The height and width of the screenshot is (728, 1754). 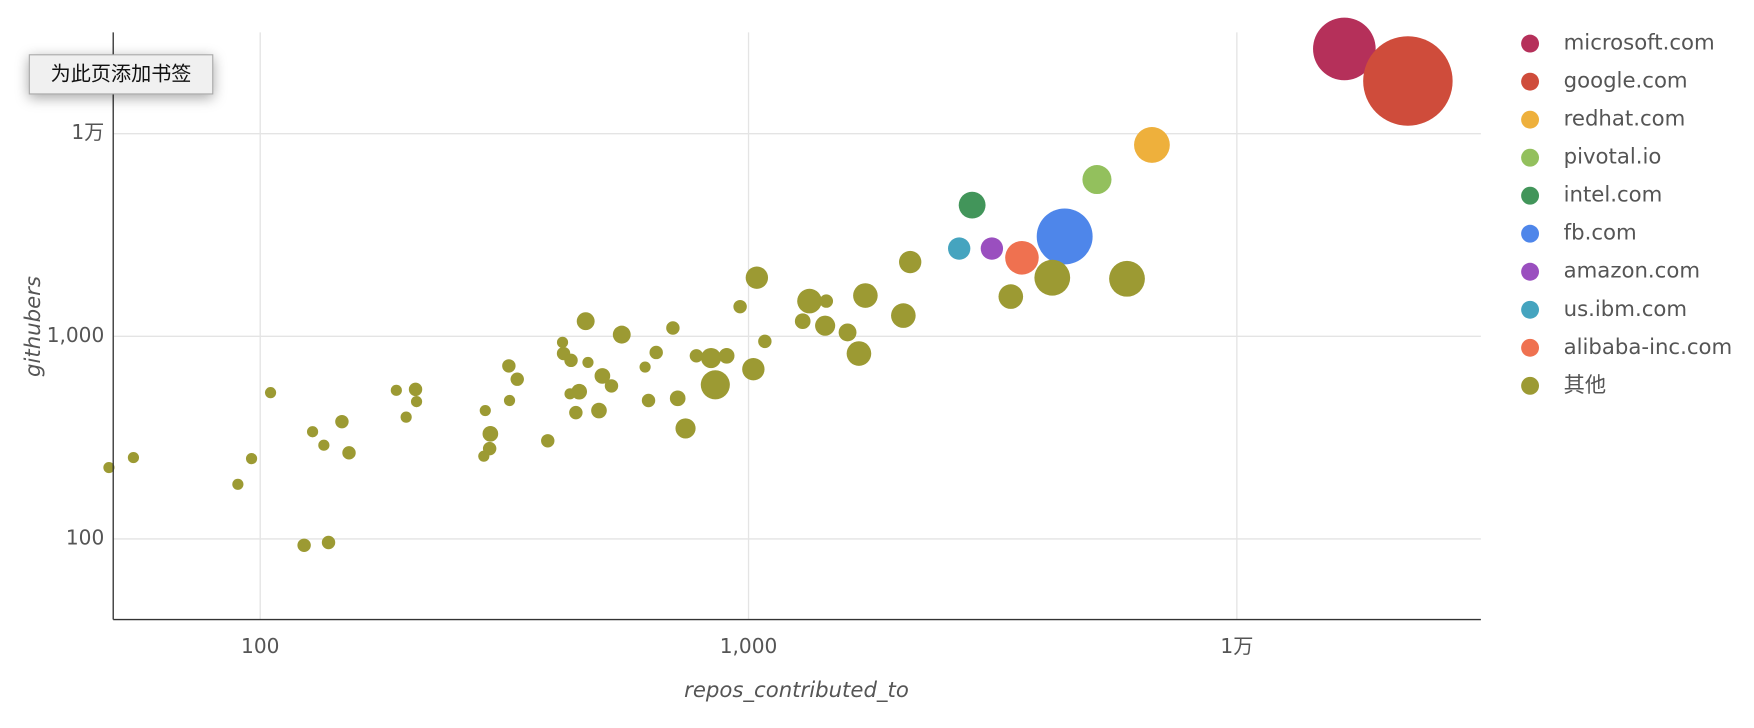 What do you see at coordinates (33, 326) in the screenshot?
I see `y-axis-title: githubers` at bounding box center [33, 326].